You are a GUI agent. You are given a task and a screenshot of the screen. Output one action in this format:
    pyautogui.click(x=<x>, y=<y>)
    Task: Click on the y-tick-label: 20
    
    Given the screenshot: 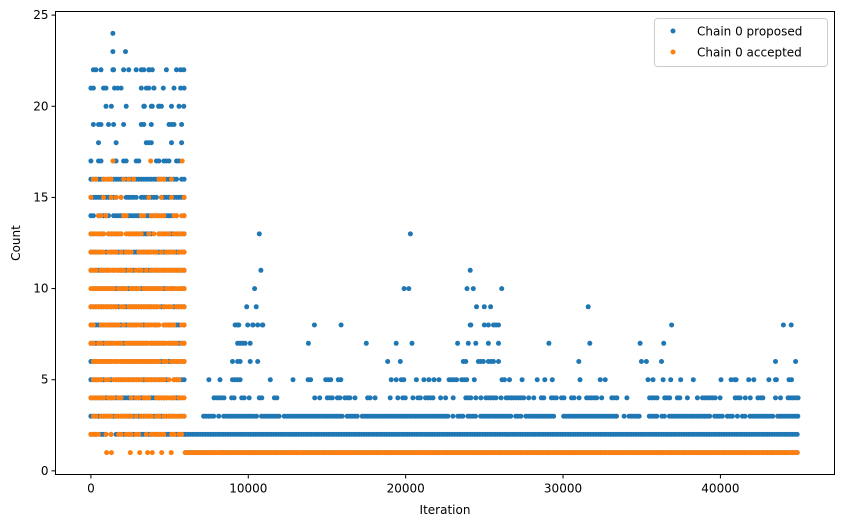 What is the action you would take?
    pyautogui.click(x=40, y=106)
    